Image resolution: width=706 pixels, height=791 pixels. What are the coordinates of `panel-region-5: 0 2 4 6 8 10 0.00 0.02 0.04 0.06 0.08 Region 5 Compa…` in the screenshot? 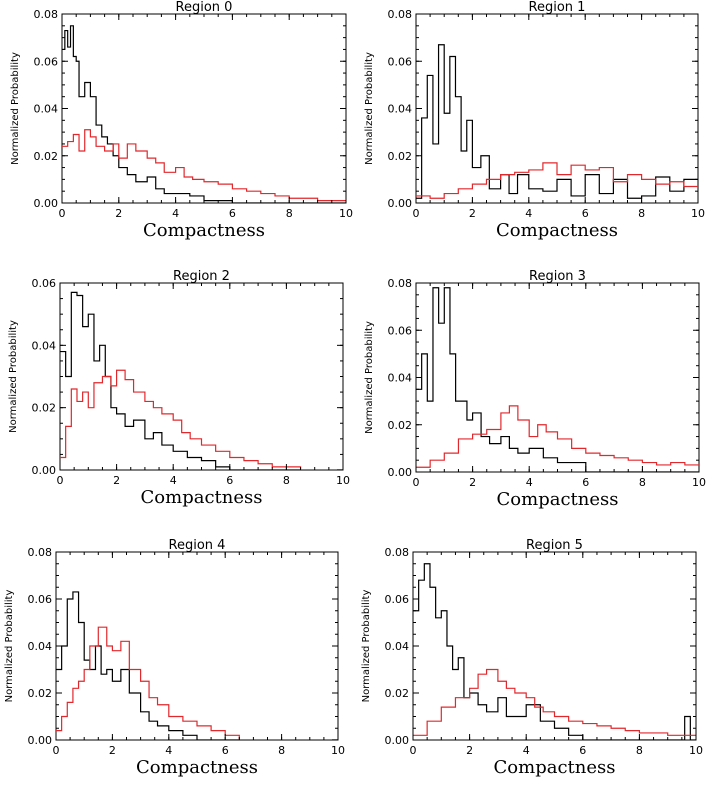 It's located at (532, 658).